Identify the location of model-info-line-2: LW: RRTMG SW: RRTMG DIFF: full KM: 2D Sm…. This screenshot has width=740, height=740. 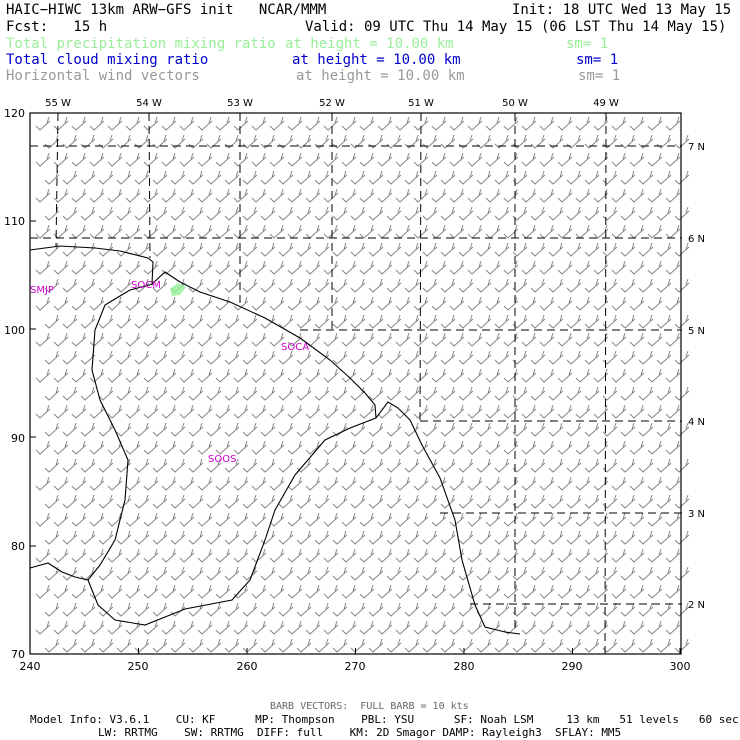
(360, 732).